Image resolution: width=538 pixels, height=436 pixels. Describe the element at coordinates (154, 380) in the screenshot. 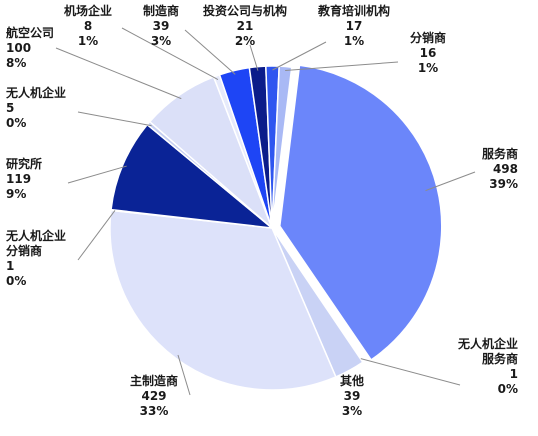

I see `slice-label-name: 主制造商` at that location.